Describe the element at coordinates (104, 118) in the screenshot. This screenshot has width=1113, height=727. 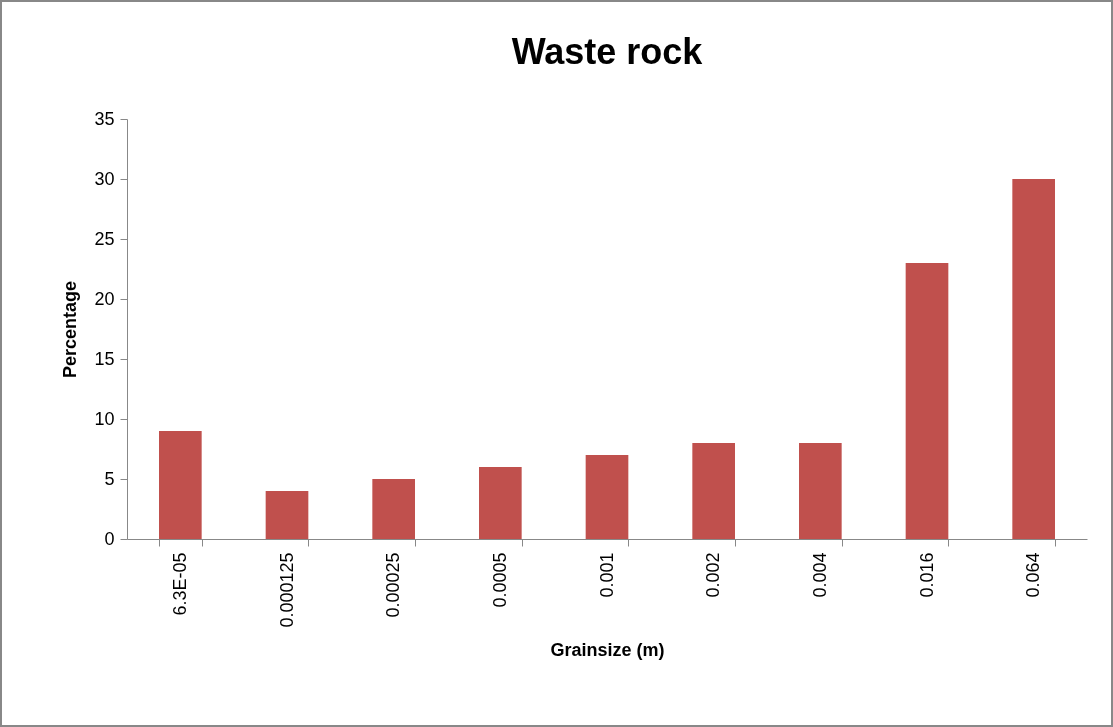
I see `y-tick-label: 35` at that location.